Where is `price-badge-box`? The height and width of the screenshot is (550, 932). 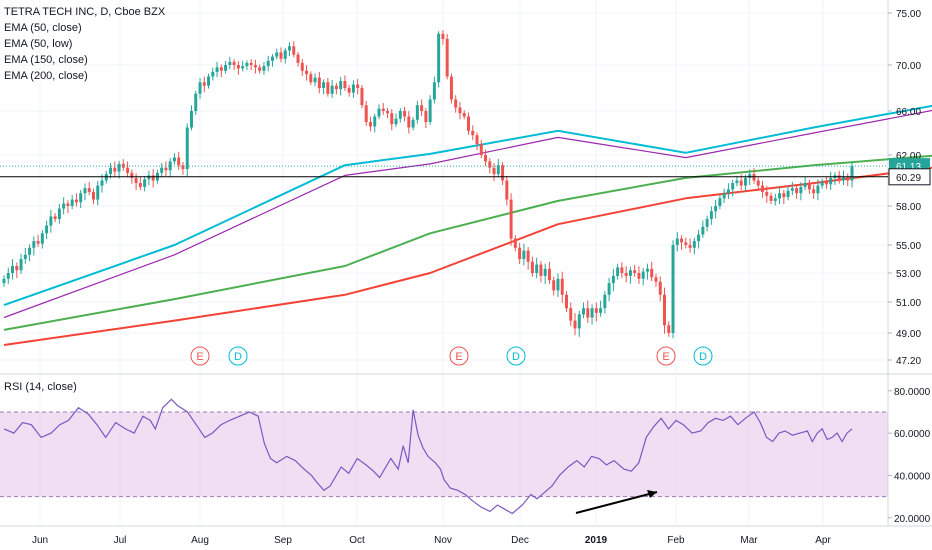
price-badge-box is located at coordinates (909, 177).